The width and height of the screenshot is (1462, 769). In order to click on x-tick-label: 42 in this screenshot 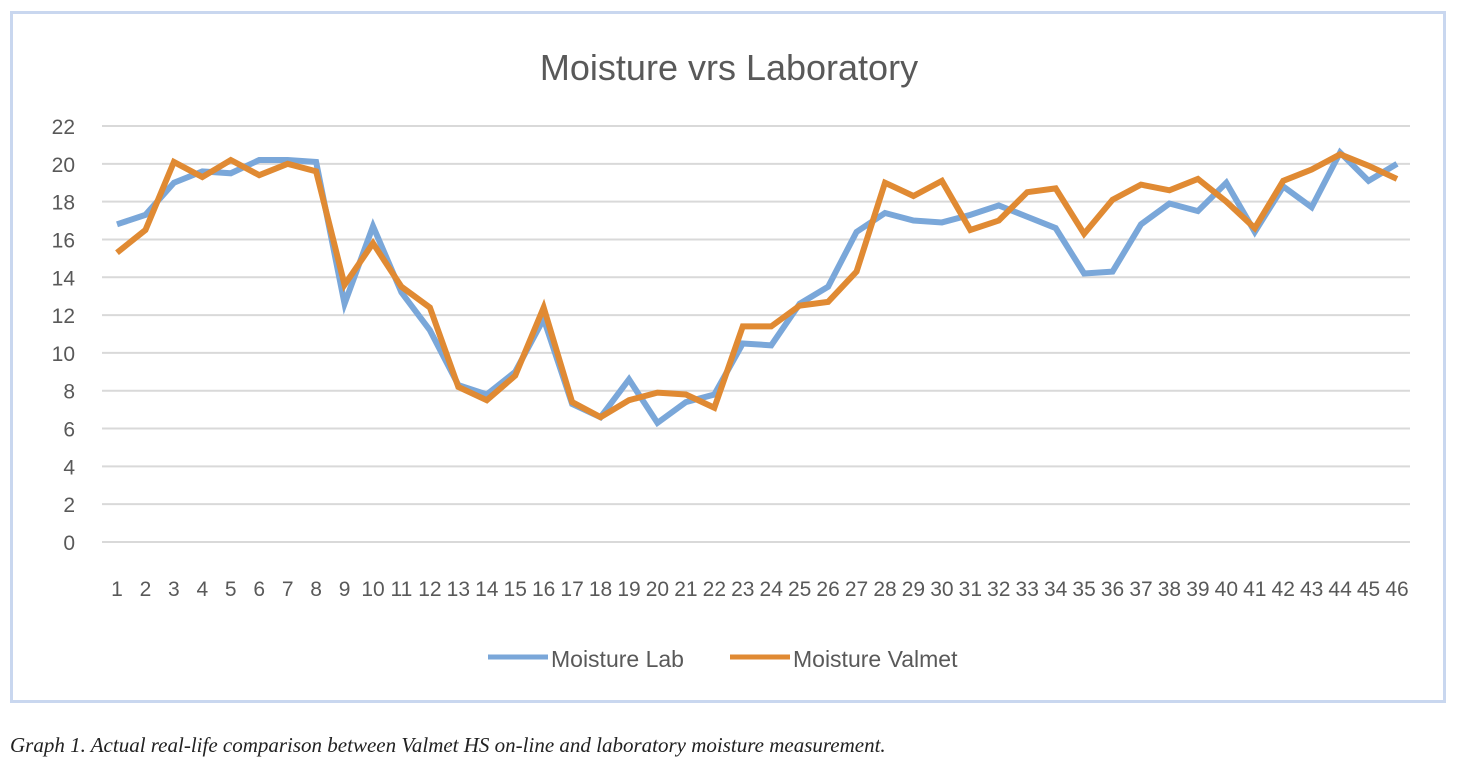, I will do `click(1283, 589)`.